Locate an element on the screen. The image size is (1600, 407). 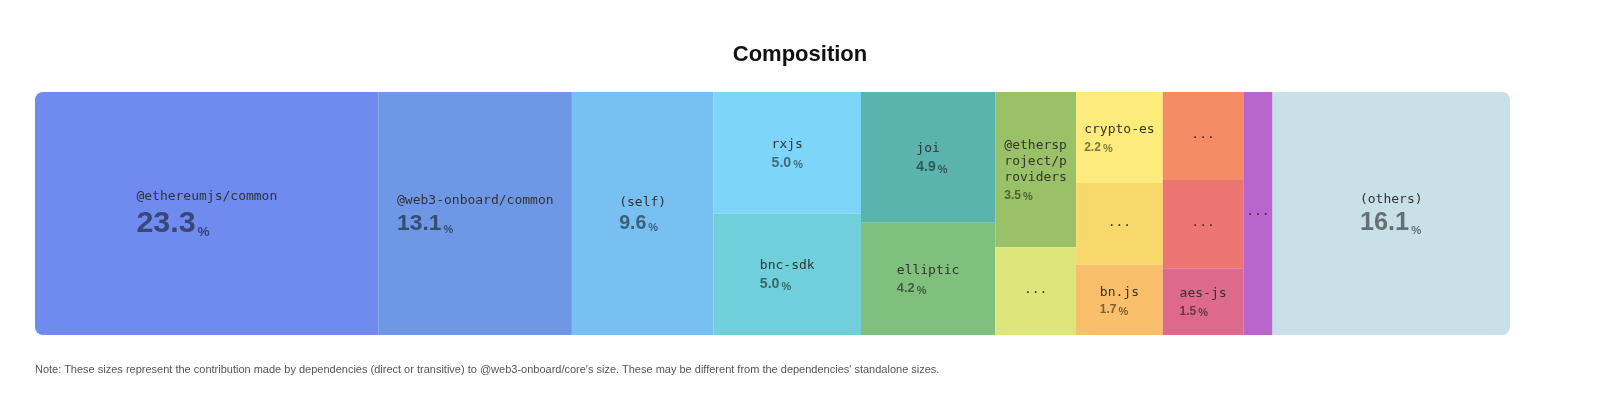
data-label: 1.7% is located at coordinates (1114, 309).